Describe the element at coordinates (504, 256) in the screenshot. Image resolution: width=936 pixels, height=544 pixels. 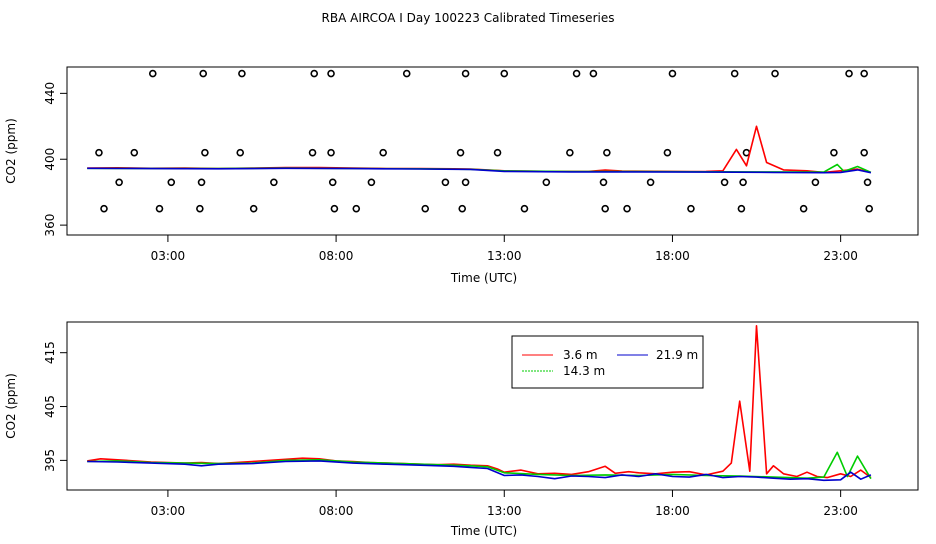
I see `top-x-tick-label: 13:00` at that location.